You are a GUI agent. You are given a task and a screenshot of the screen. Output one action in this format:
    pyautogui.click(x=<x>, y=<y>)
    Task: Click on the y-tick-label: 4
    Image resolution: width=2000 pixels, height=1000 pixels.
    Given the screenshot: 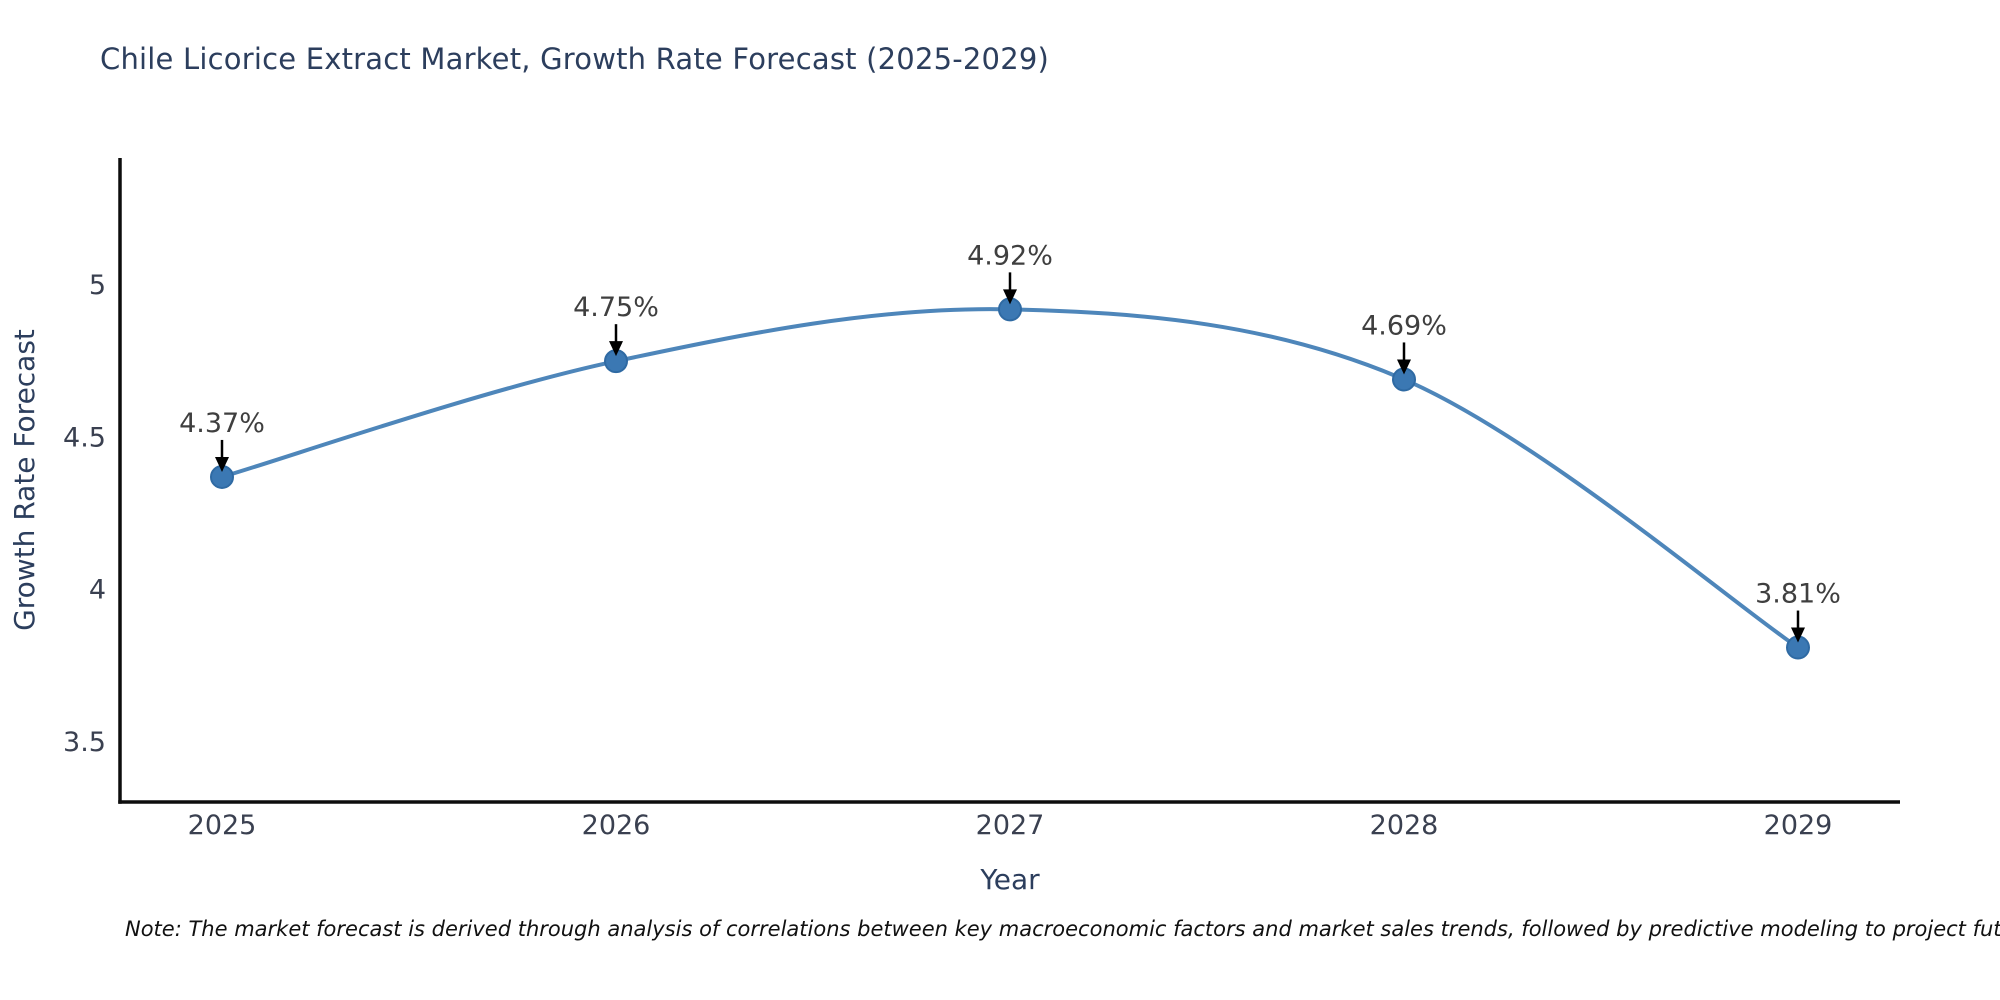 What is the action you would take?
    pyautogui.click(x=97, y=590)
    